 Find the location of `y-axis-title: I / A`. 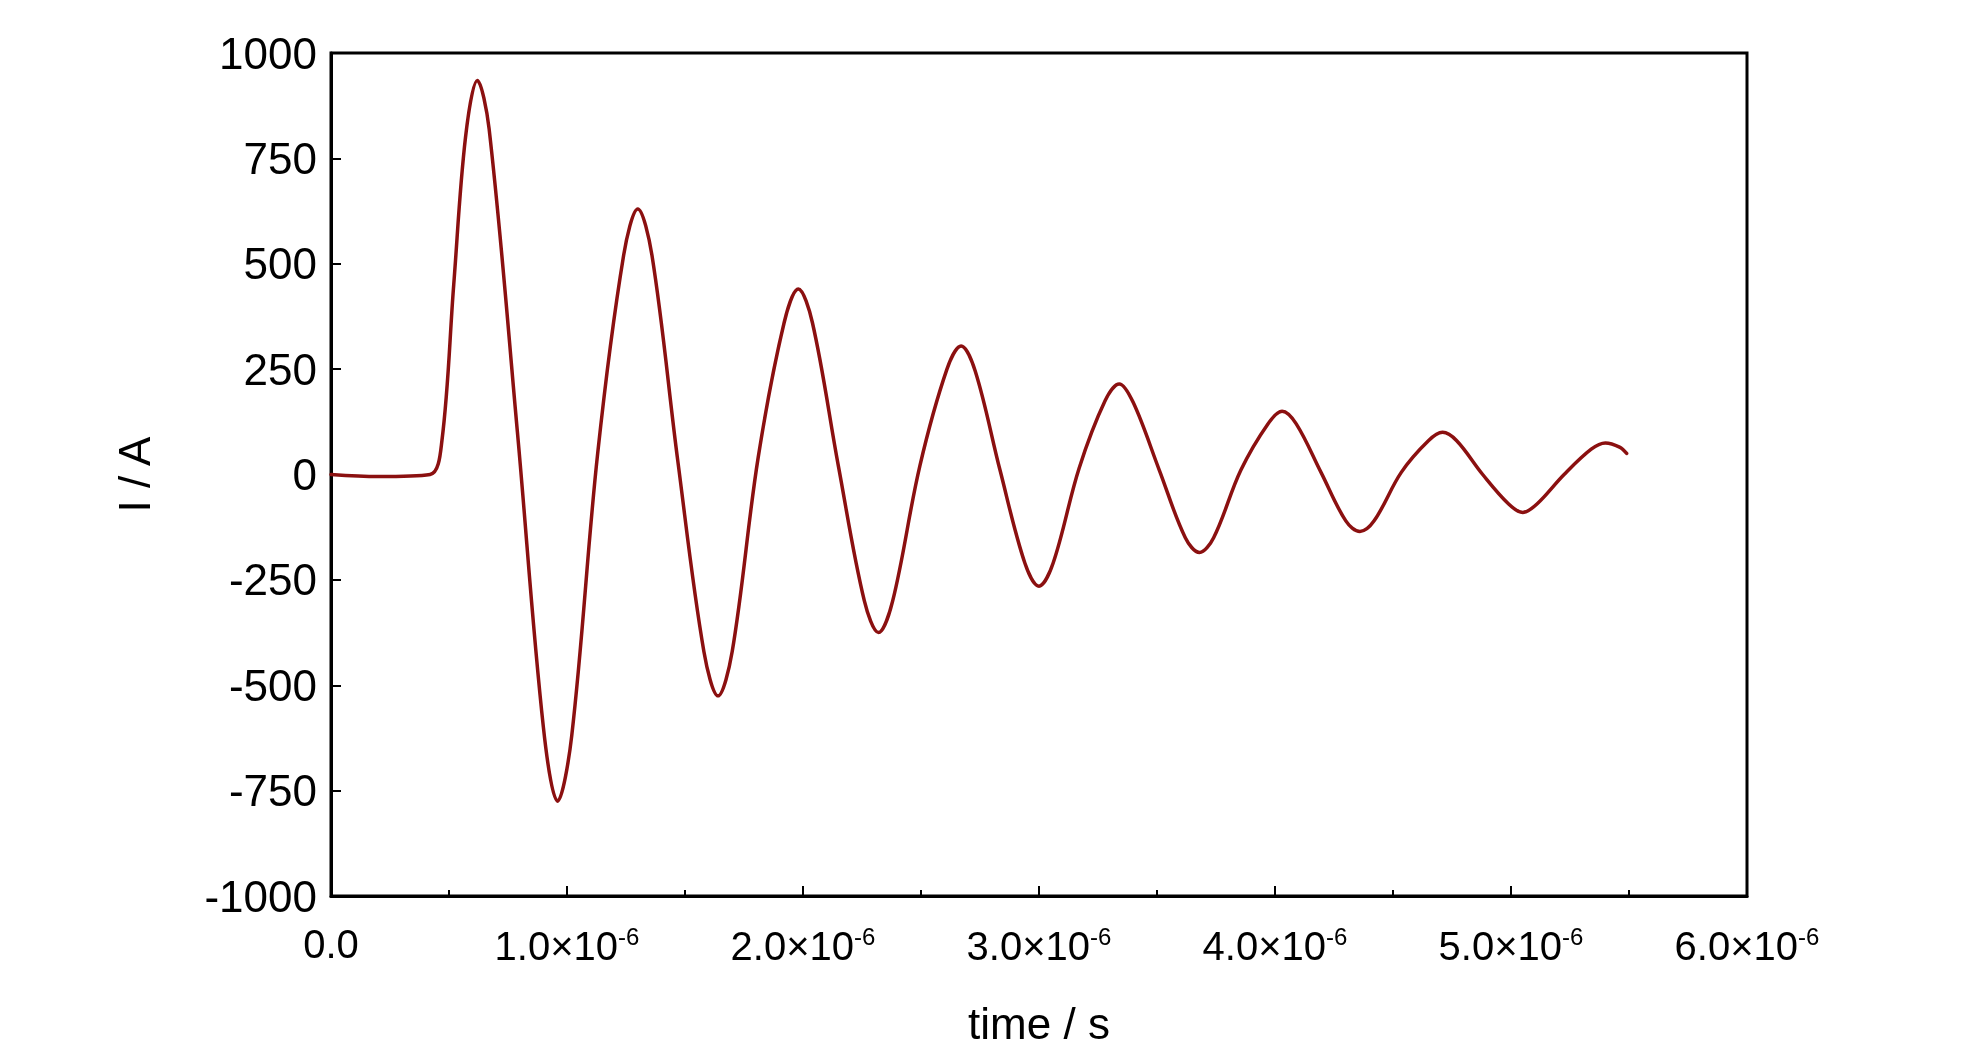

y-axis-title: I / A is located at coordinates (134, 474).